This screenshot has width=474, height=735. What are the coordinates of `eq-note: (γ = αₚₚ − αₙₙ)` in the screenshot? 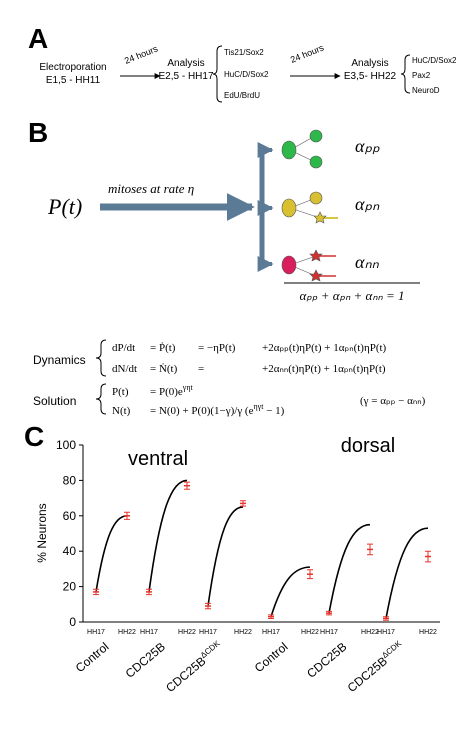 It's located at (393, 401).